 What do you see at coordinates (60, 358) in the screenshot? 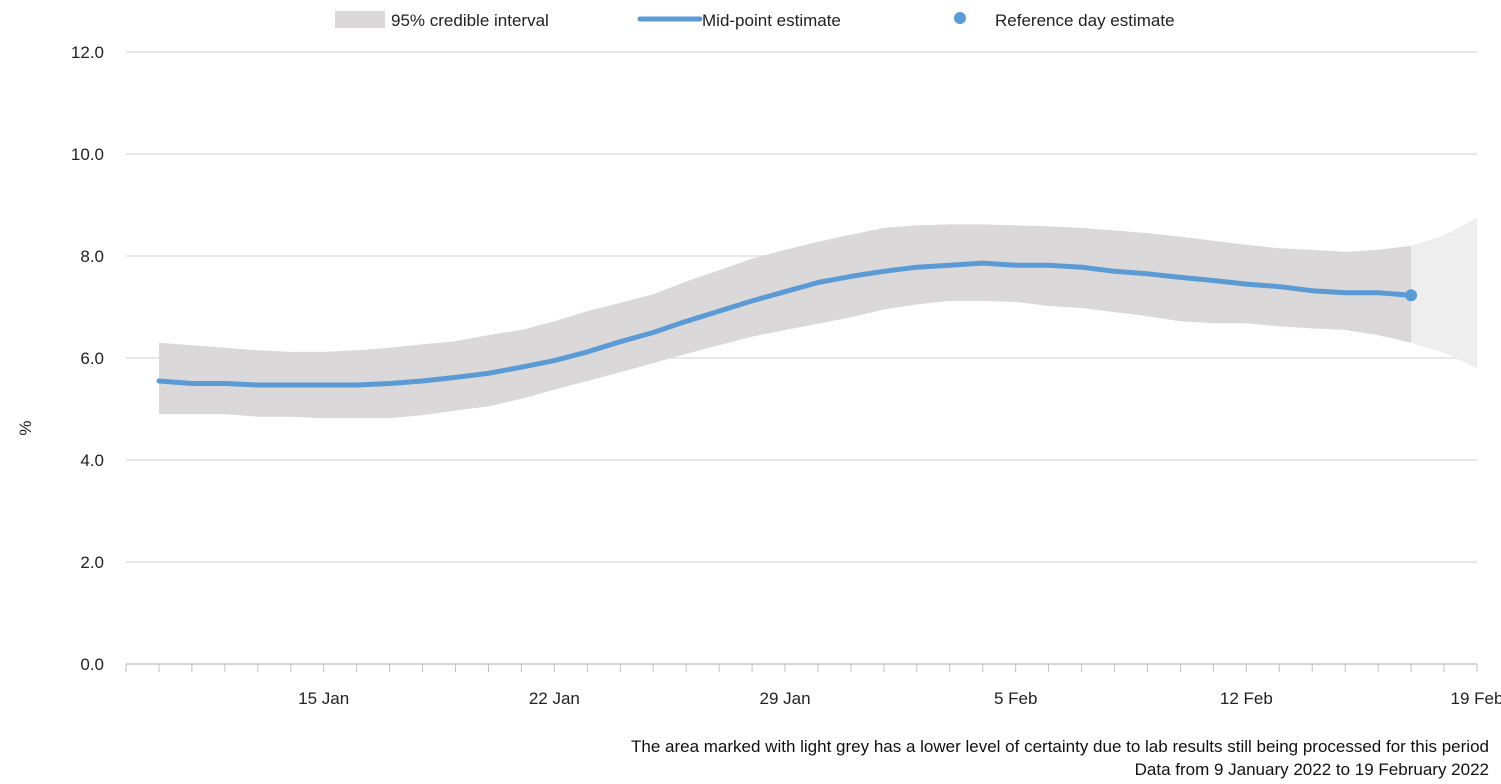
I see `y-axis: % 0.0 2.0 4.0 6.0 8.0 10.0 12.0` at bounding box center [60, 358].